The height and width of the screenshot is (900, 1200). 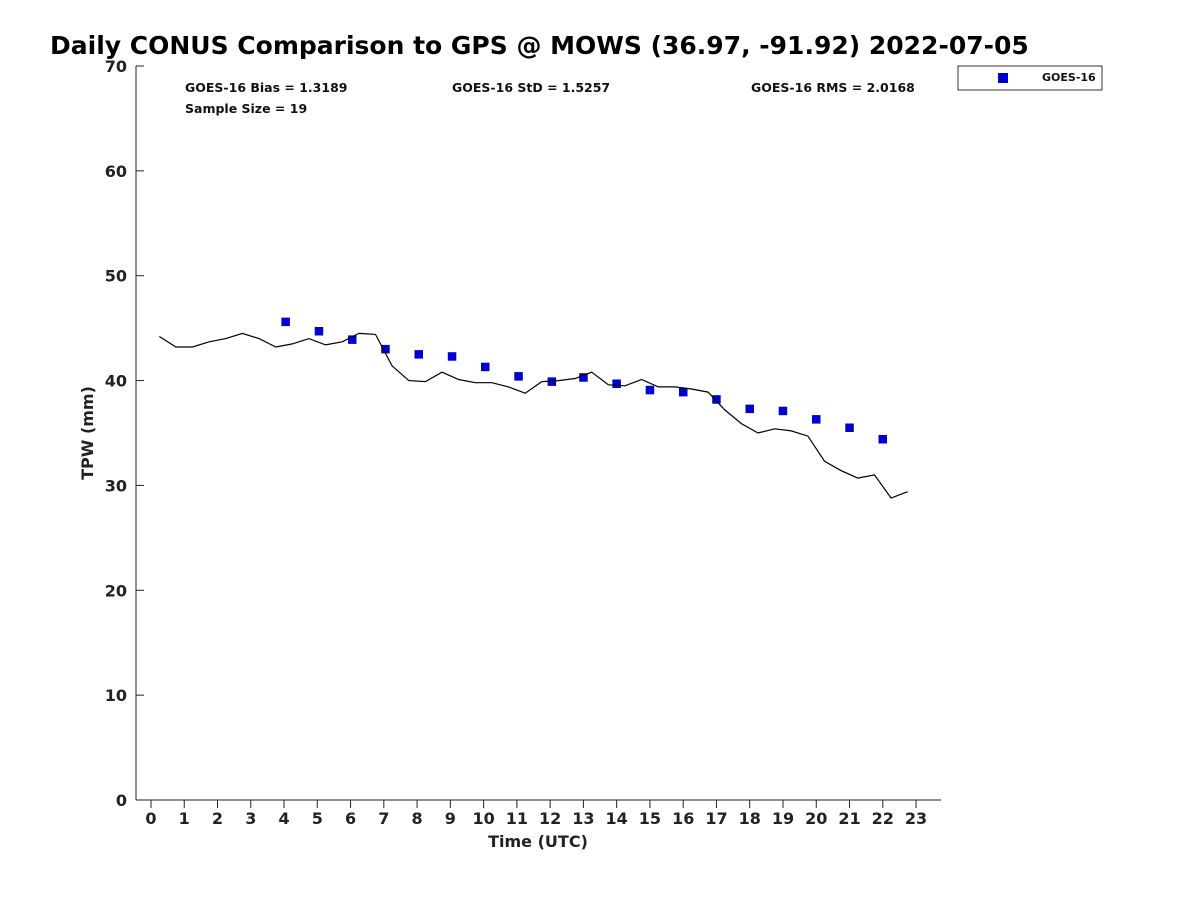 I want to click on y-tick-label: 0, so click(x=121, y=800).